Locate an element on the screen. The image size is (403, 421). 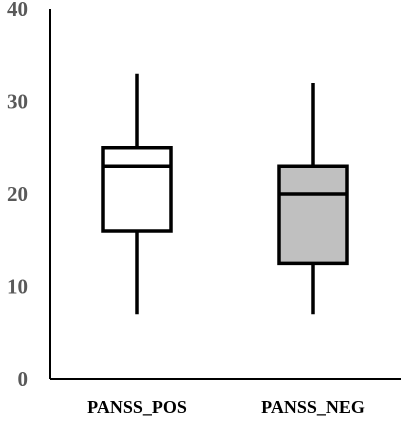
y-tick-label: 0 is located at coordinates (23, 379).